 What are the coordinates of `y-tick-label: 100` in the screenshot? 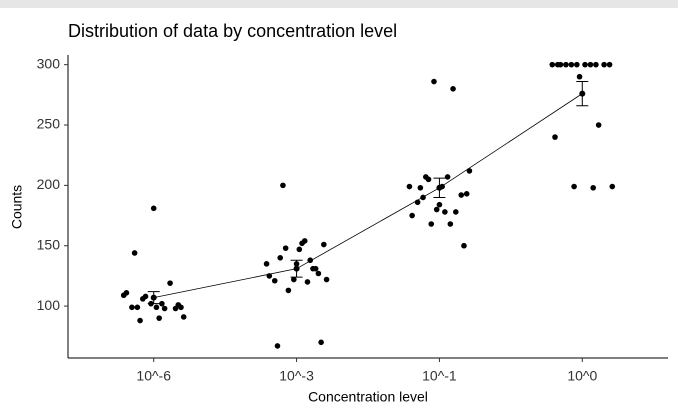 It's located at (49, 305).